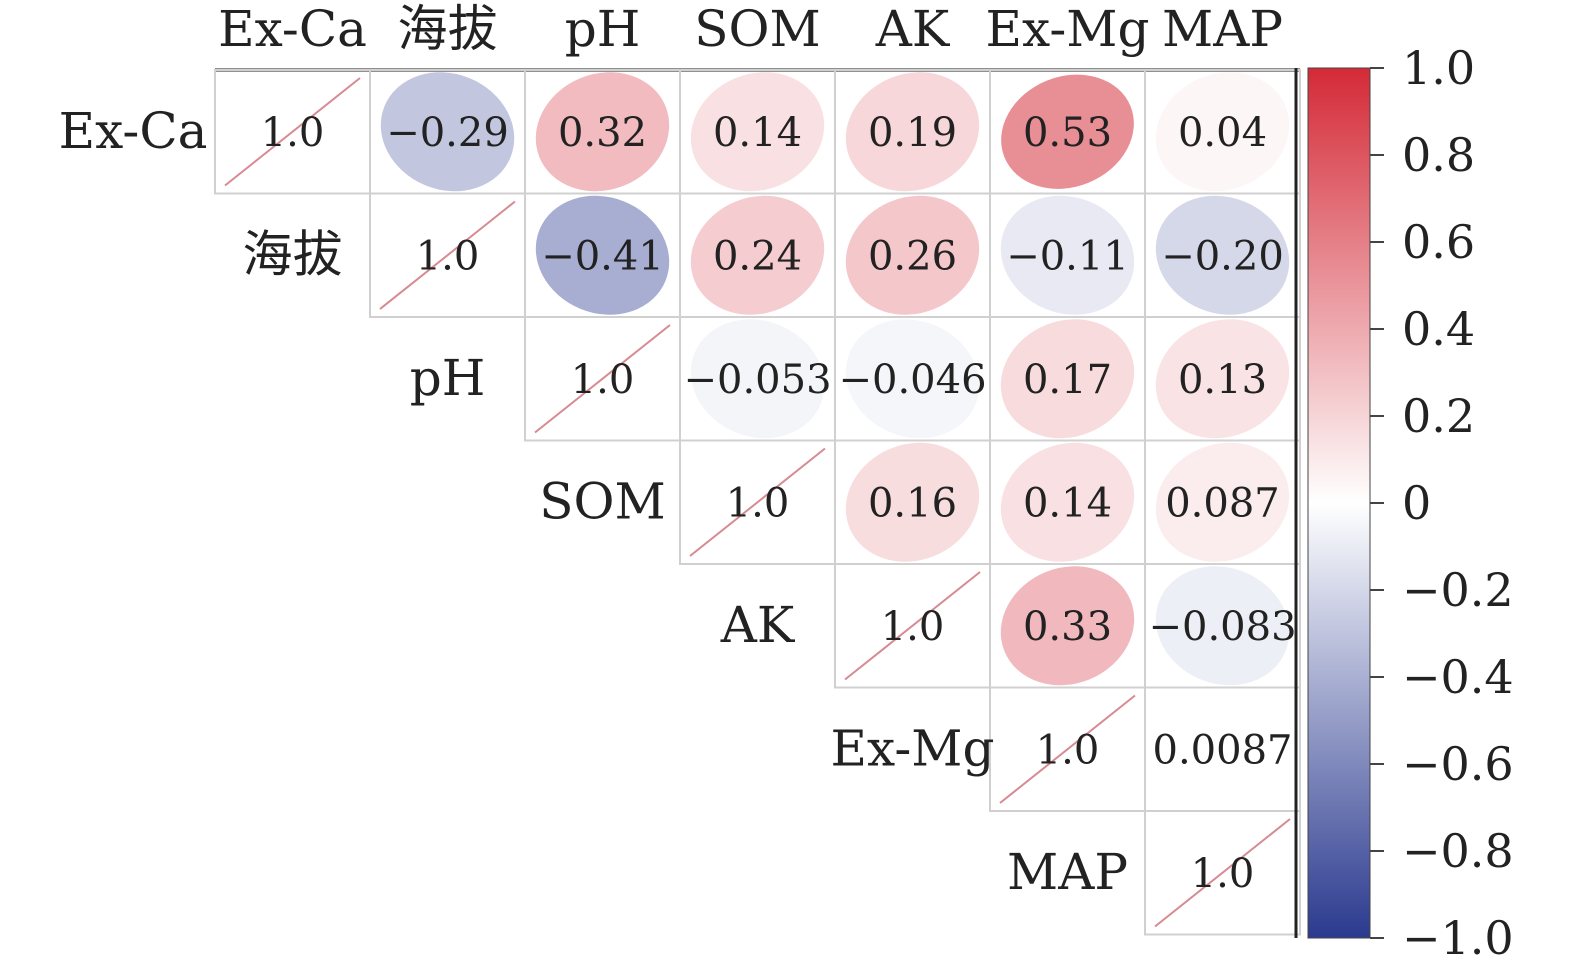 This screenshot has width=1575, height=975. Describe the element at coordinates (1067, 872) in the screenshot. I see `row-label-map: MAP` at that location.